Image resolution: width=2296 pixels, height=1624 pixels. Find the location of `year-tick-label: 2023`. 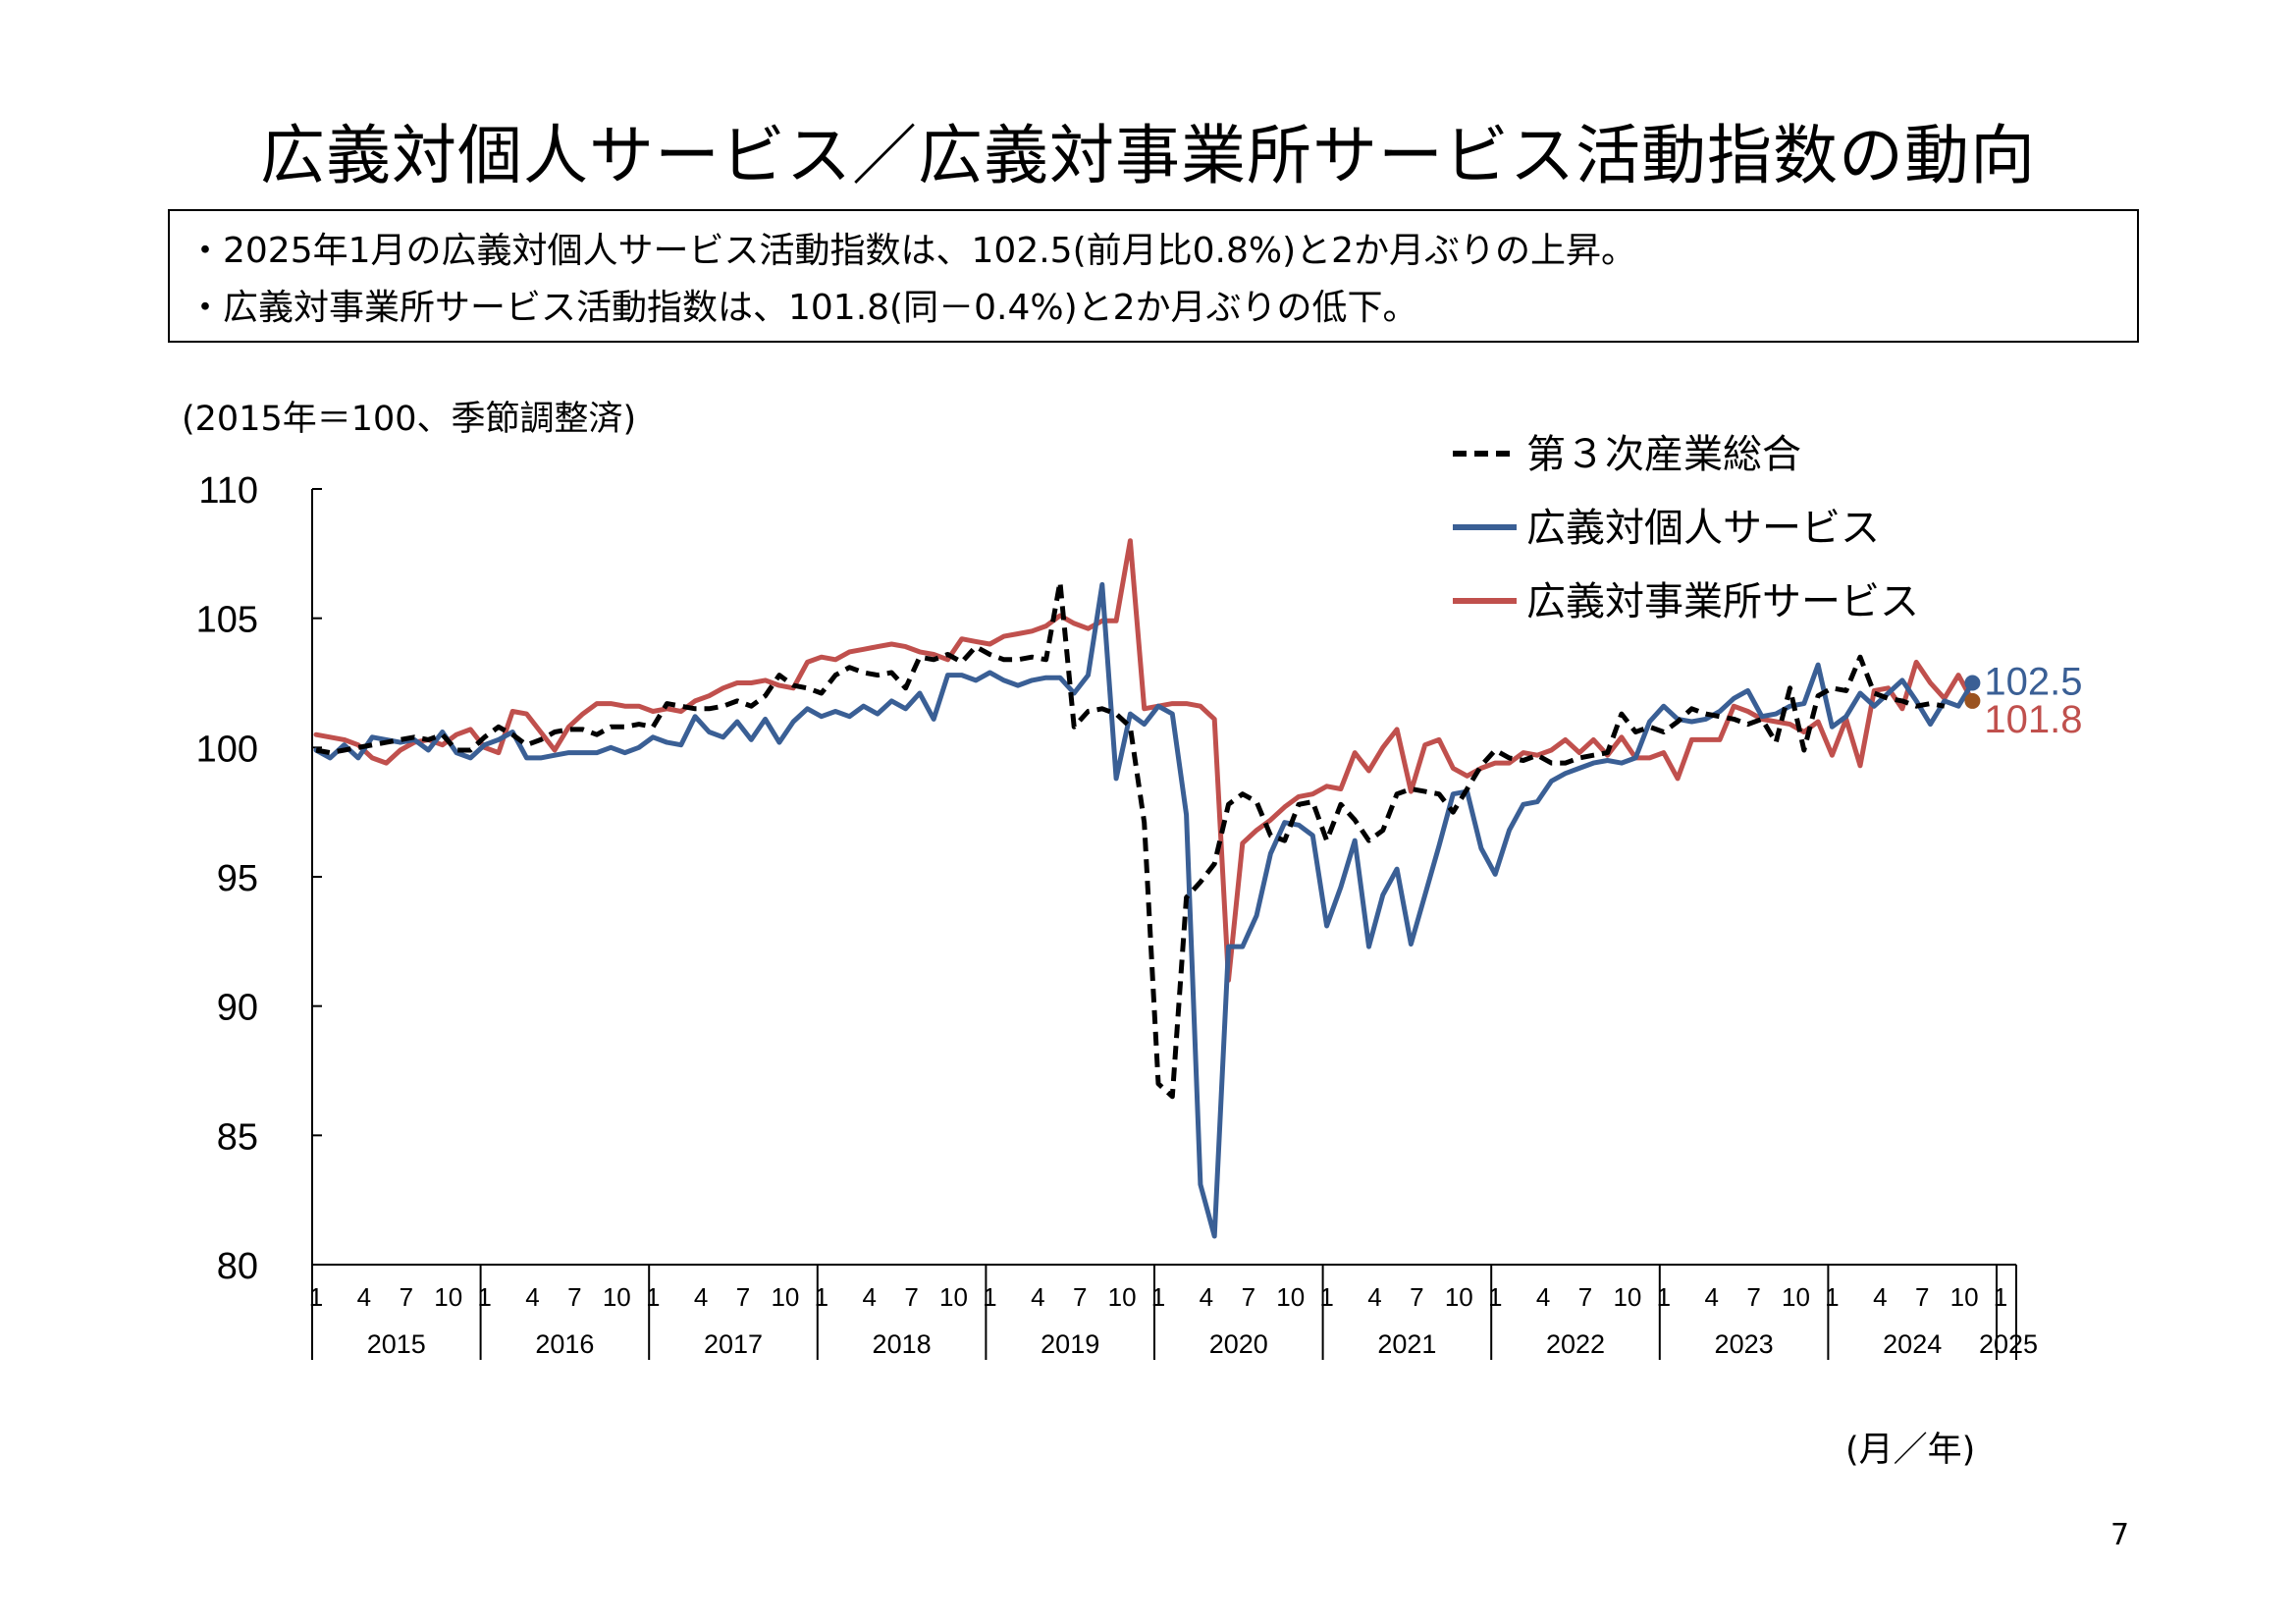

year-tick-label: 2023 is located at coordinates (1744, 1344).